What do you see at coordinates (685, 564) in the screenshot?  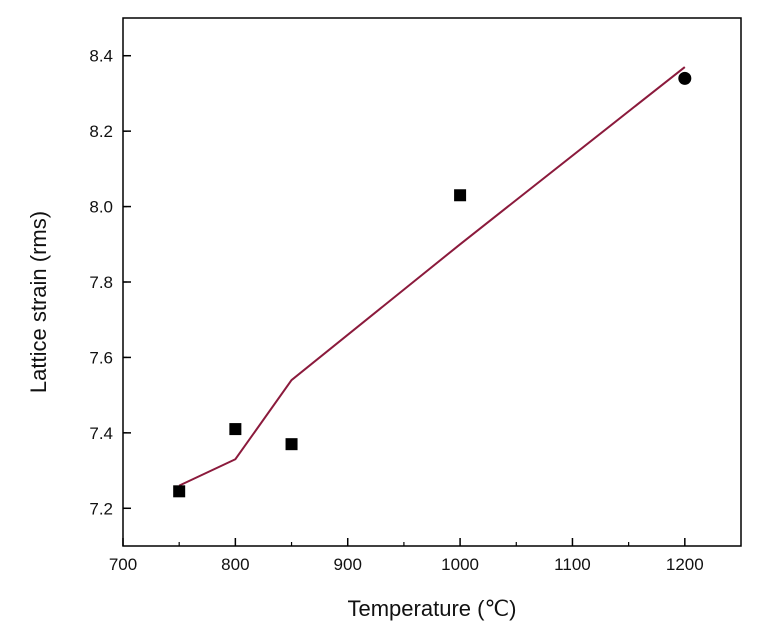 I see `x-tick-label: 1200` at bounding box center [685, 564].